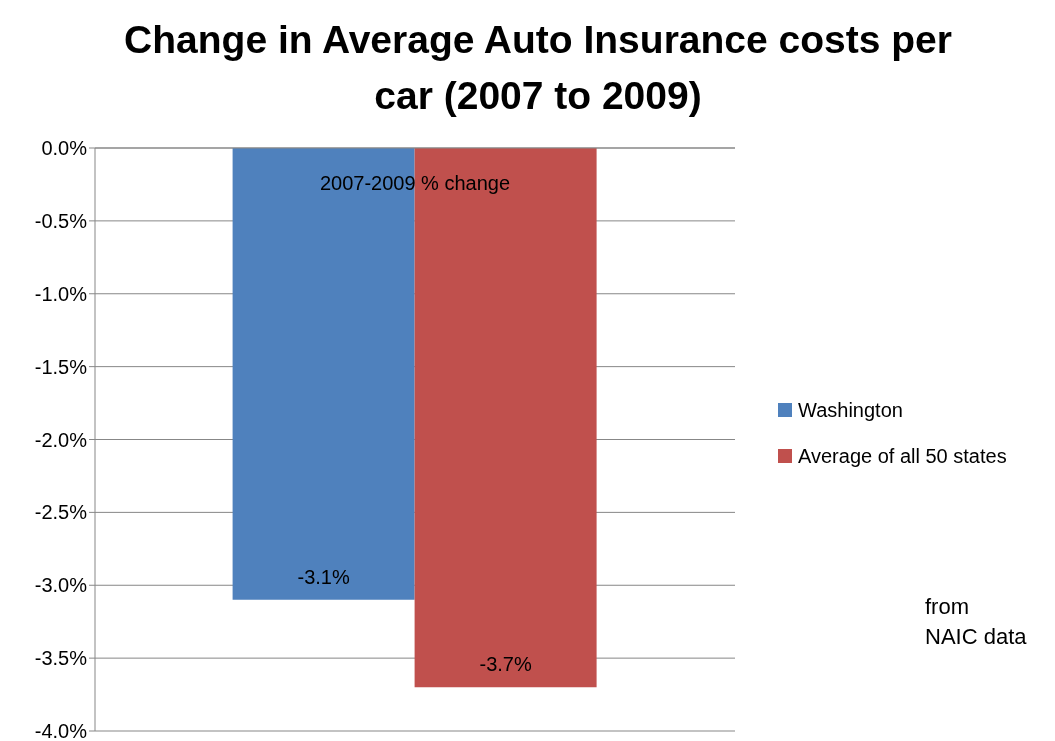  Describe the element at coordinates (976, 622) in the screenshot. I see `text: from NAIC data` at that location.